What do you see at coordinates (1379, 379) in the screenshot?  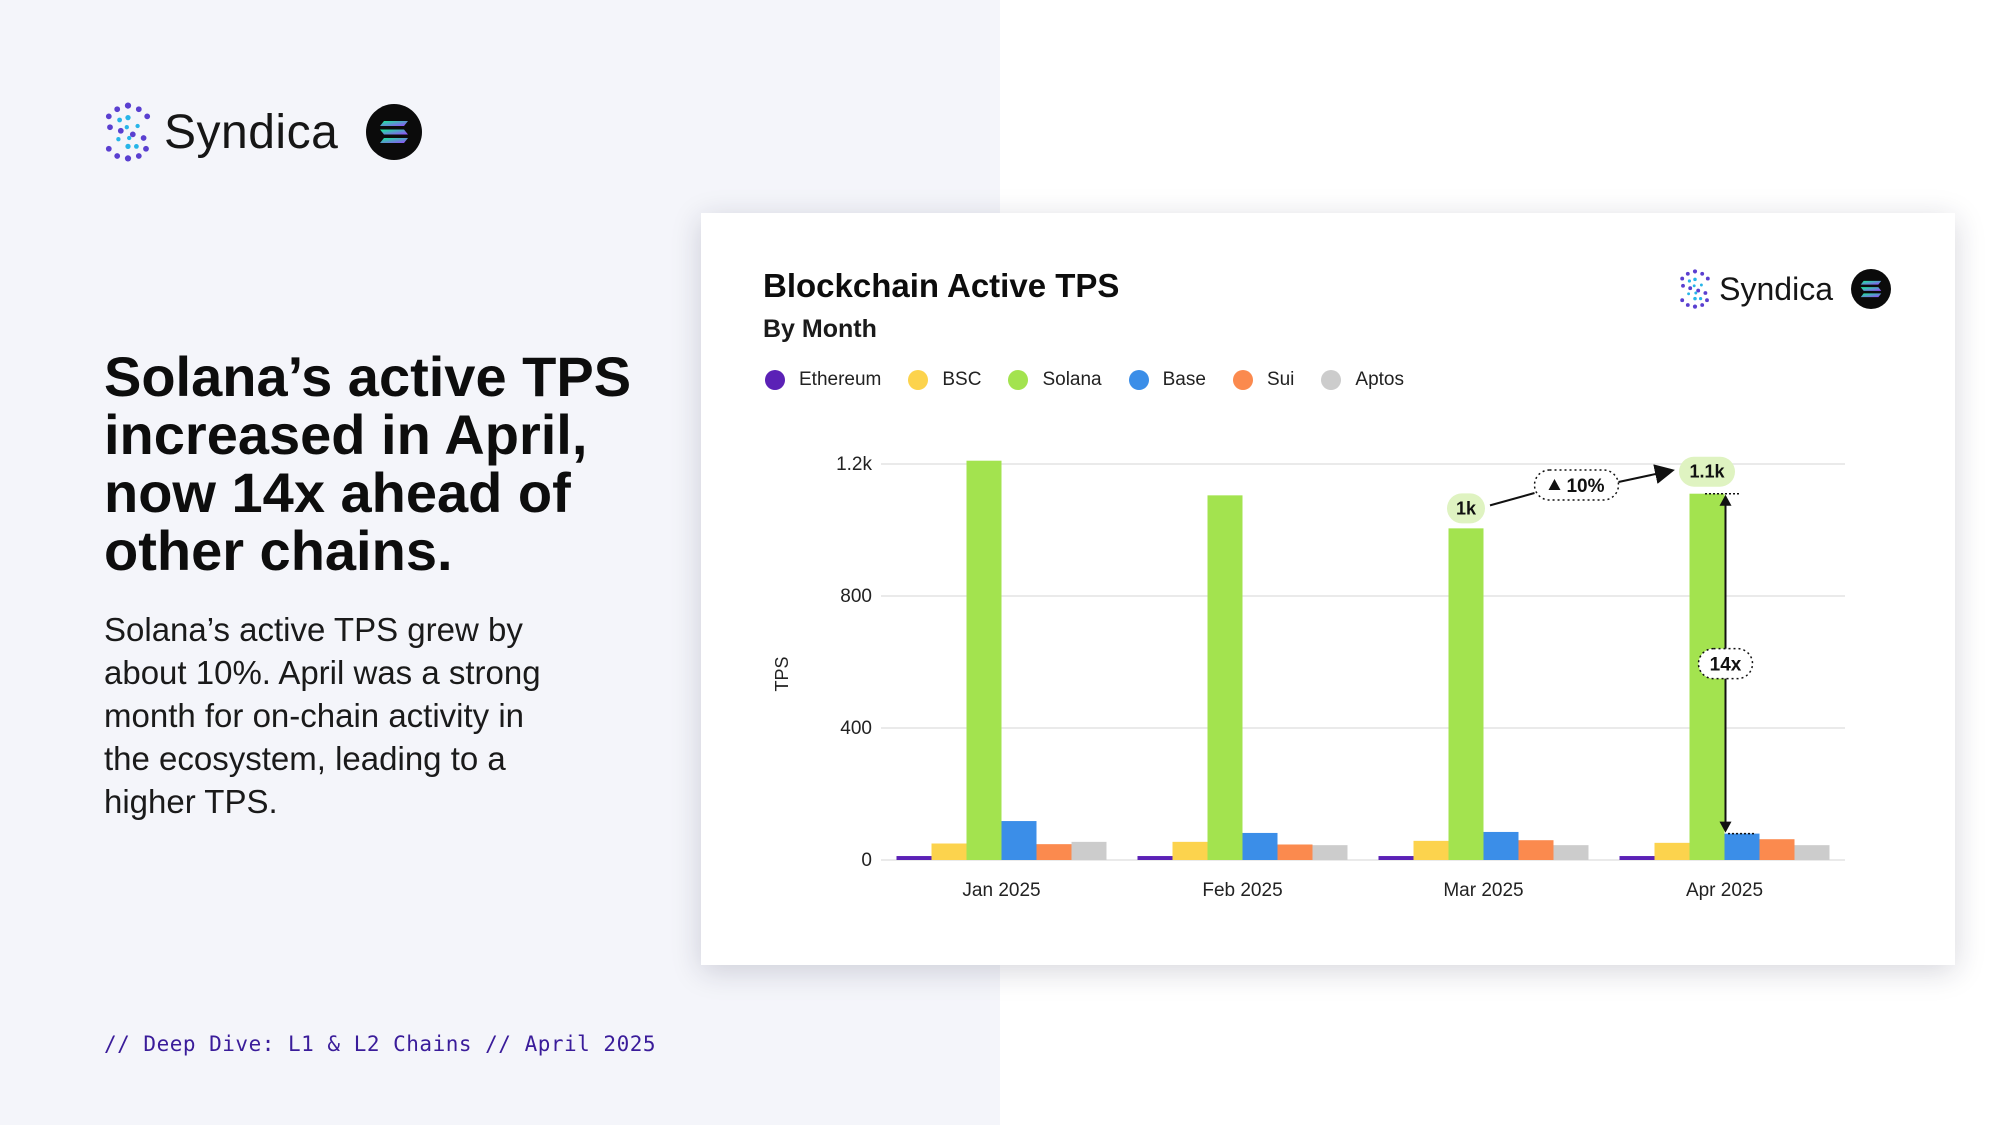 I see `legend-label: Aptos` at bounding box center [1379, 379].